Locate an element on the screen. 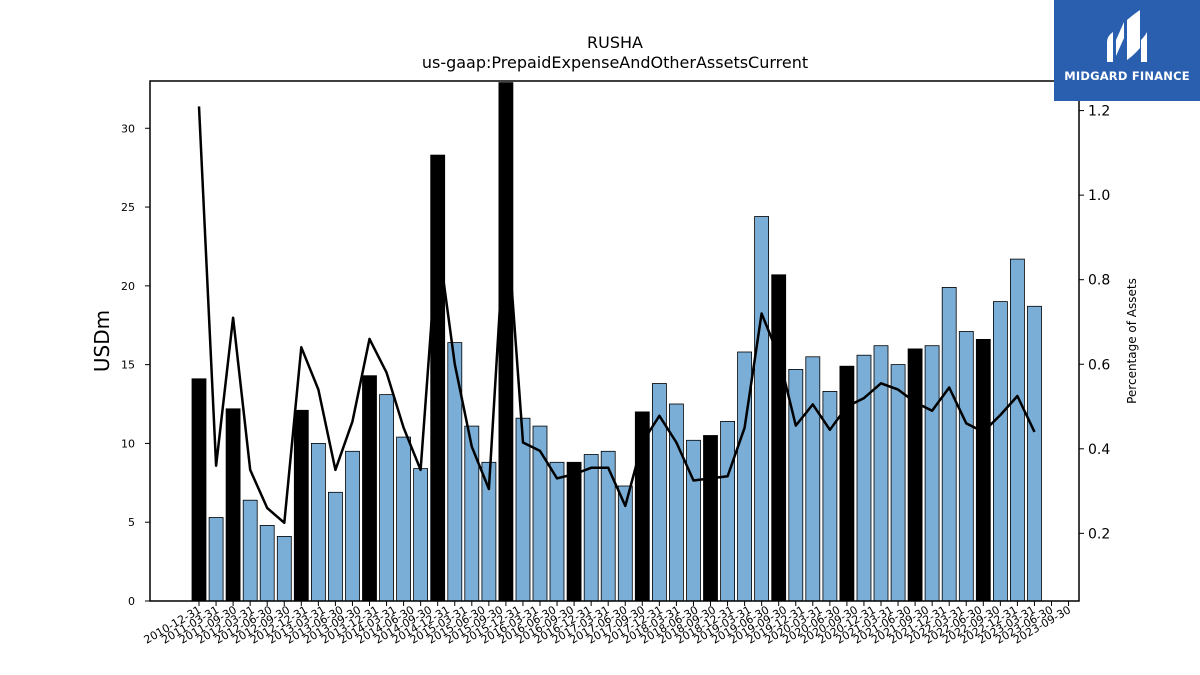 The height and width of the screenshot is (675, 1200). y2-tick-label: 1.2 is located at coordinates (1099, 112).